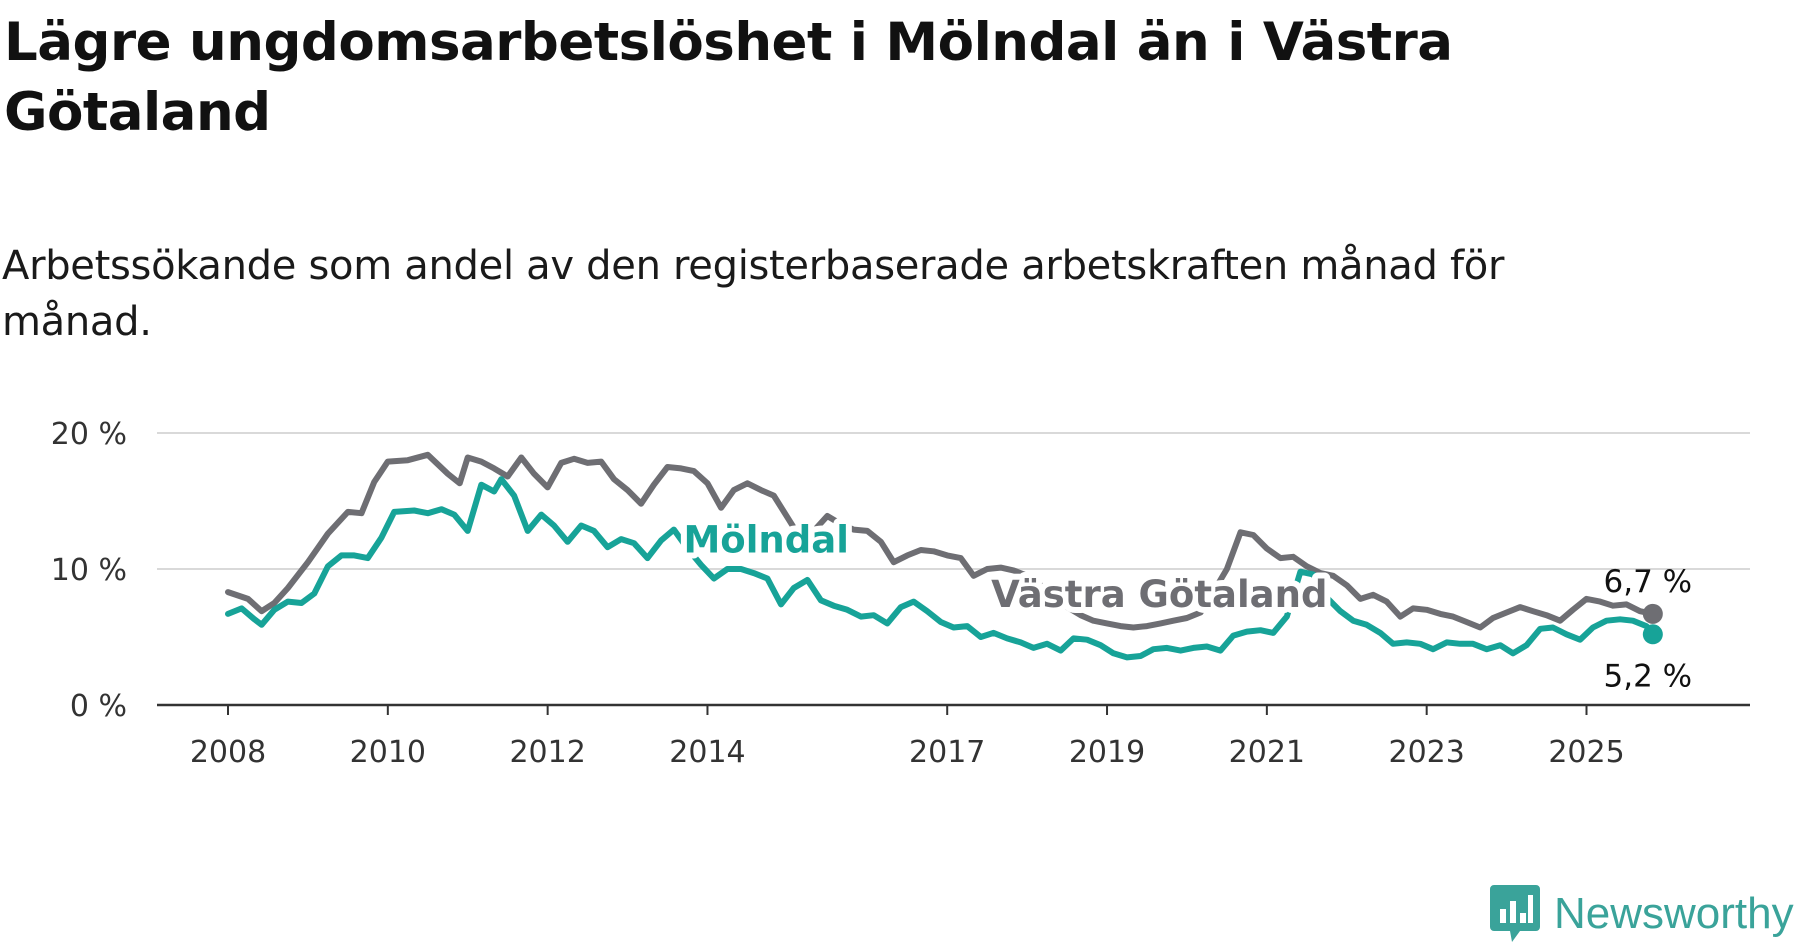  What do you see at coordinates (1652, 634) in the screenshot?
I see `end-point-mölndal` at bounding box center [1652, 634].